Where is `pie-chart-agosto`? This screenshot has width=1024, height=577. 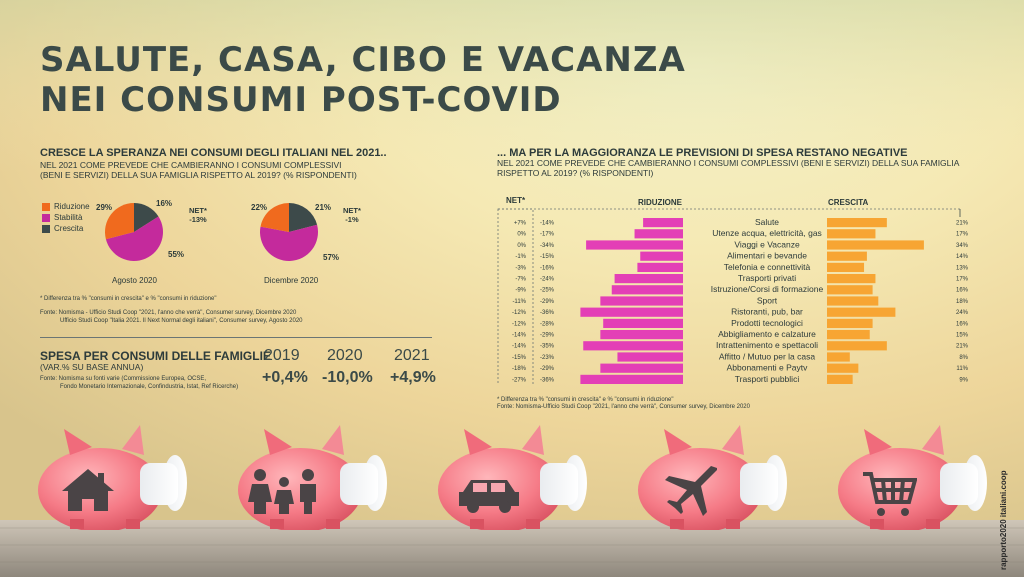
pie-chart-agosto is located at coordinates (134, 232).